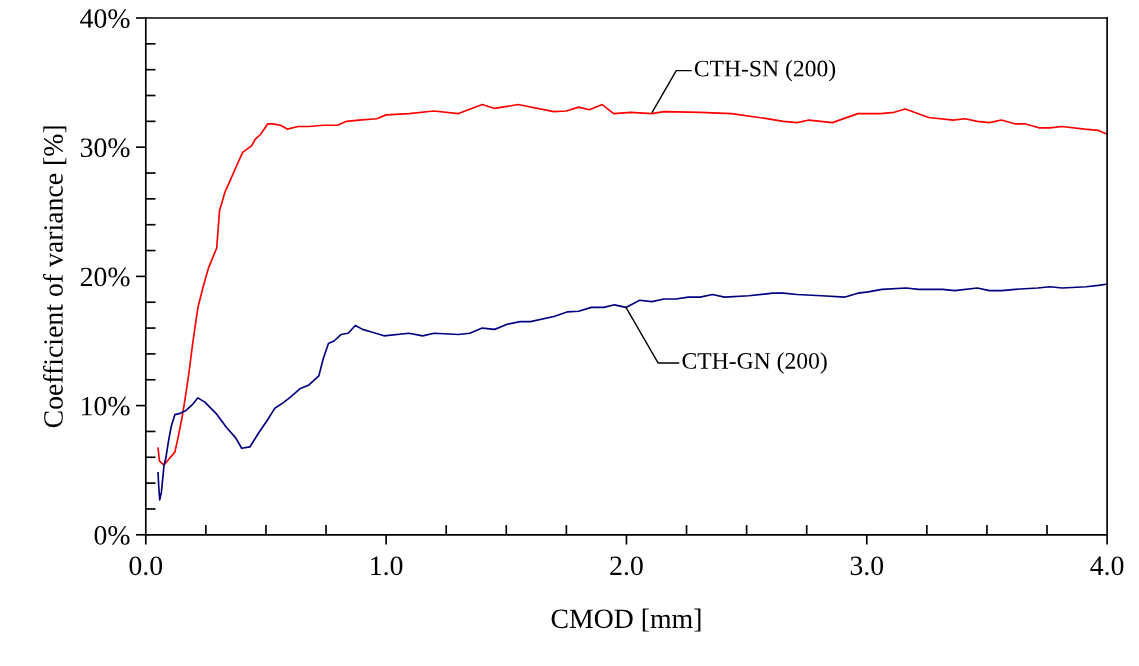  I want to click on y-axis-title: Coefficient of variance [%], so click(55, 277).